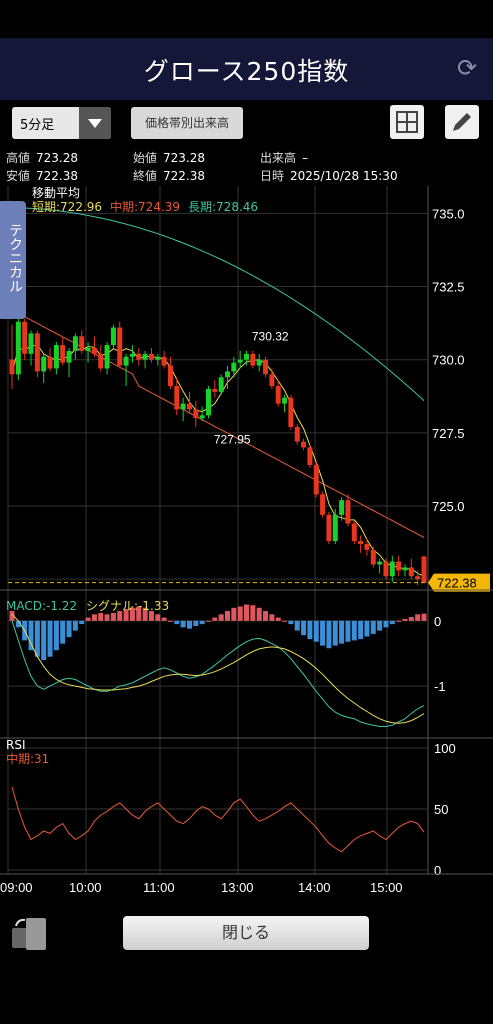 This screenshot has height=1024, width=493. What do you see at coordinates (61, 123) in the screenshot?
I see `interval-select: 5分足` at bounding box center [61, 123].